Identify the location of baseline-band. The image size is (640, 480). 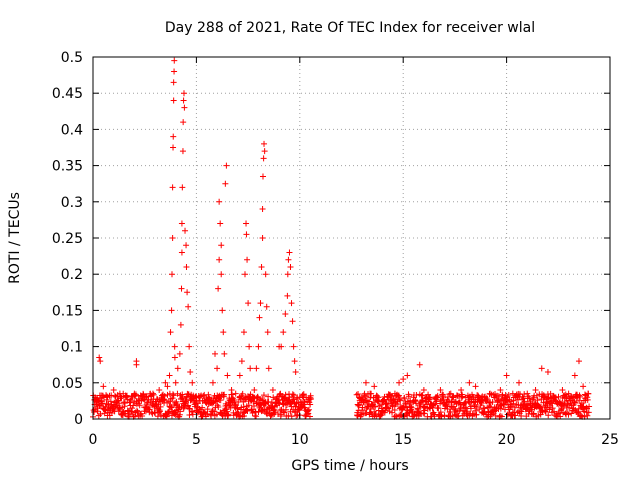
(341, 405).